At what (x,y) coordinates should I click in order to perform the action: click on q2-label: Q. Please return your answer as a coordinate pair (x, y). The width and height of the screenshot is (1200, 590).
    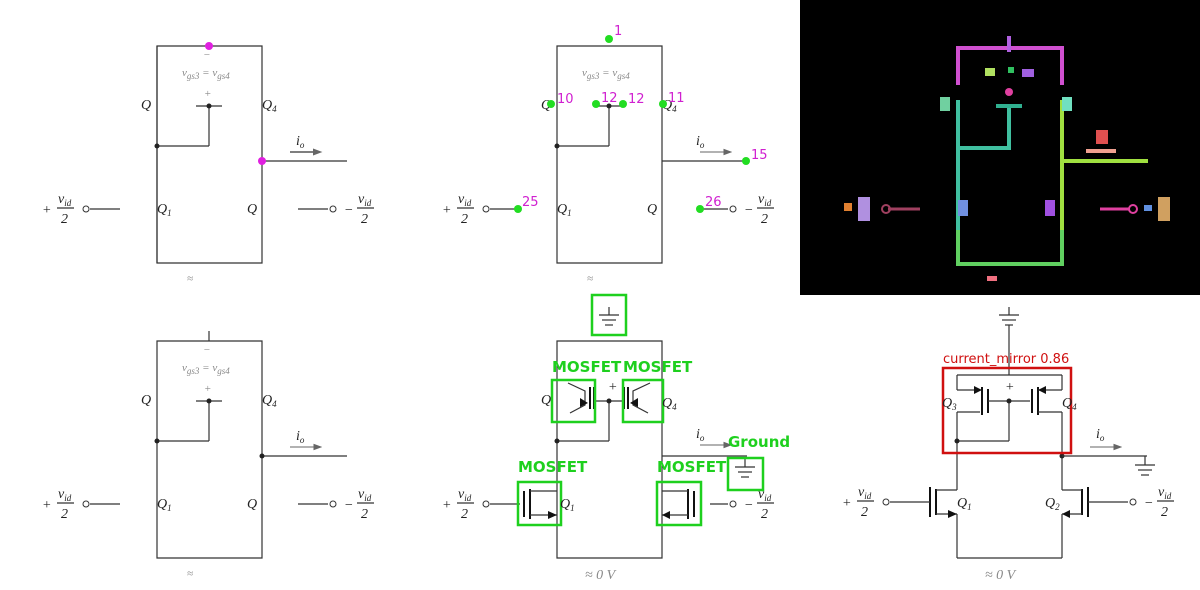
    Looking at the image, I should click on (252, 209).